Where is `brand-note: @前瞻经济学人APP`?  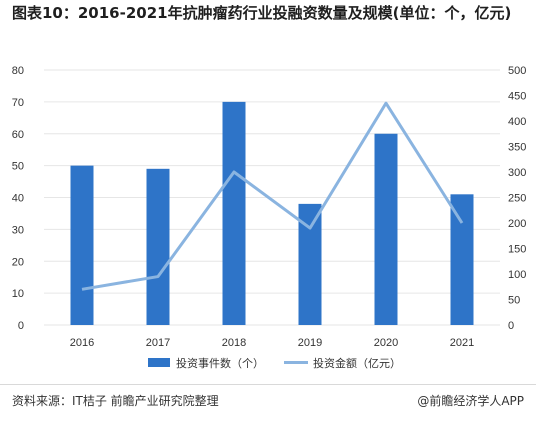
brand-note: @前瞻经济学人APP is located at coordinates (470, 401).